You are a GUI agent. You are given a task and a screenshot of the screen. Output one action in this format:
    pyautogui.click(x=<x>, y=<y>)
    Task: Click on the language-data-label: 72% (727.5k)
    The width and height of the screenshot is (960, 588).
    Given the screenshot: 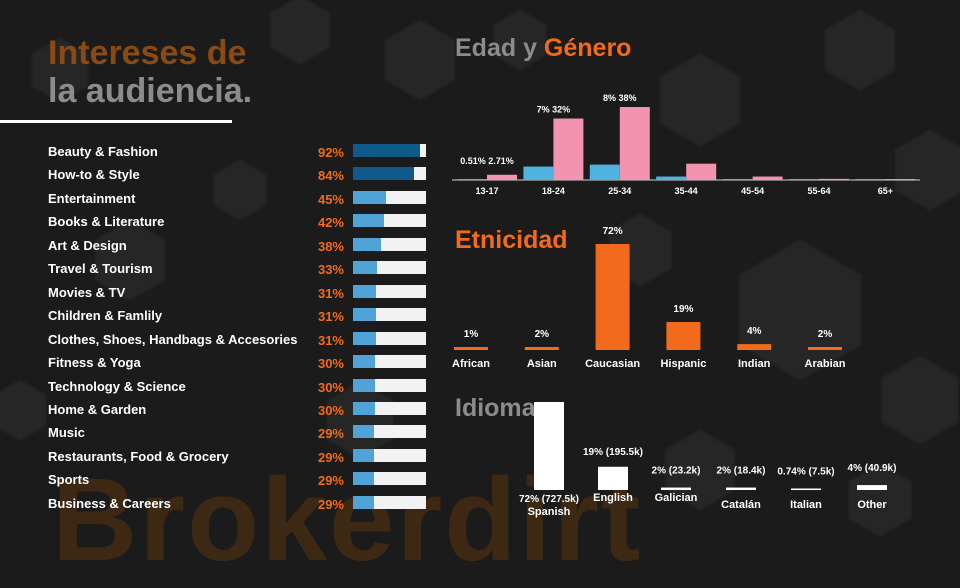 What is the action you would take?
    pyautogui.click(x=549, y=499)
    